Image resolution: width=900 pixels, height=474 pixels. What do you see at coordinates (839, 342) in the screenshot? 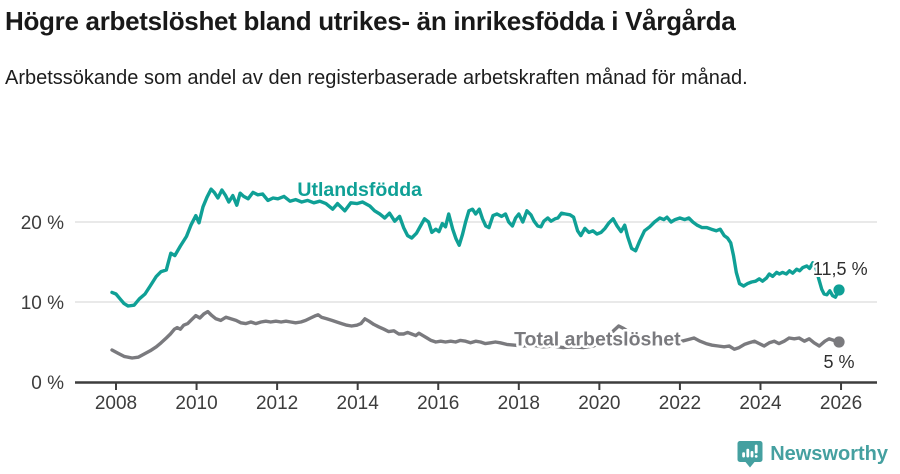
I see `series-end-dot-total` at bounding box center [839, 342].